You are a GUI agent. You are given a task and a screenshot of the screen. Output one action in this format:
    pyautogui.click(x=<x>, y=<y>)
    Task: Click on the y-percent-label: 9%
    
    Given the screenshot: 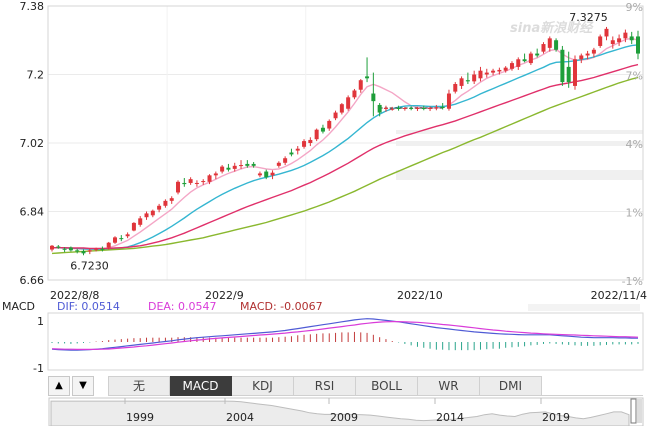 What is the action you would take?
    pyautogui.click(x=634, y=7)
    